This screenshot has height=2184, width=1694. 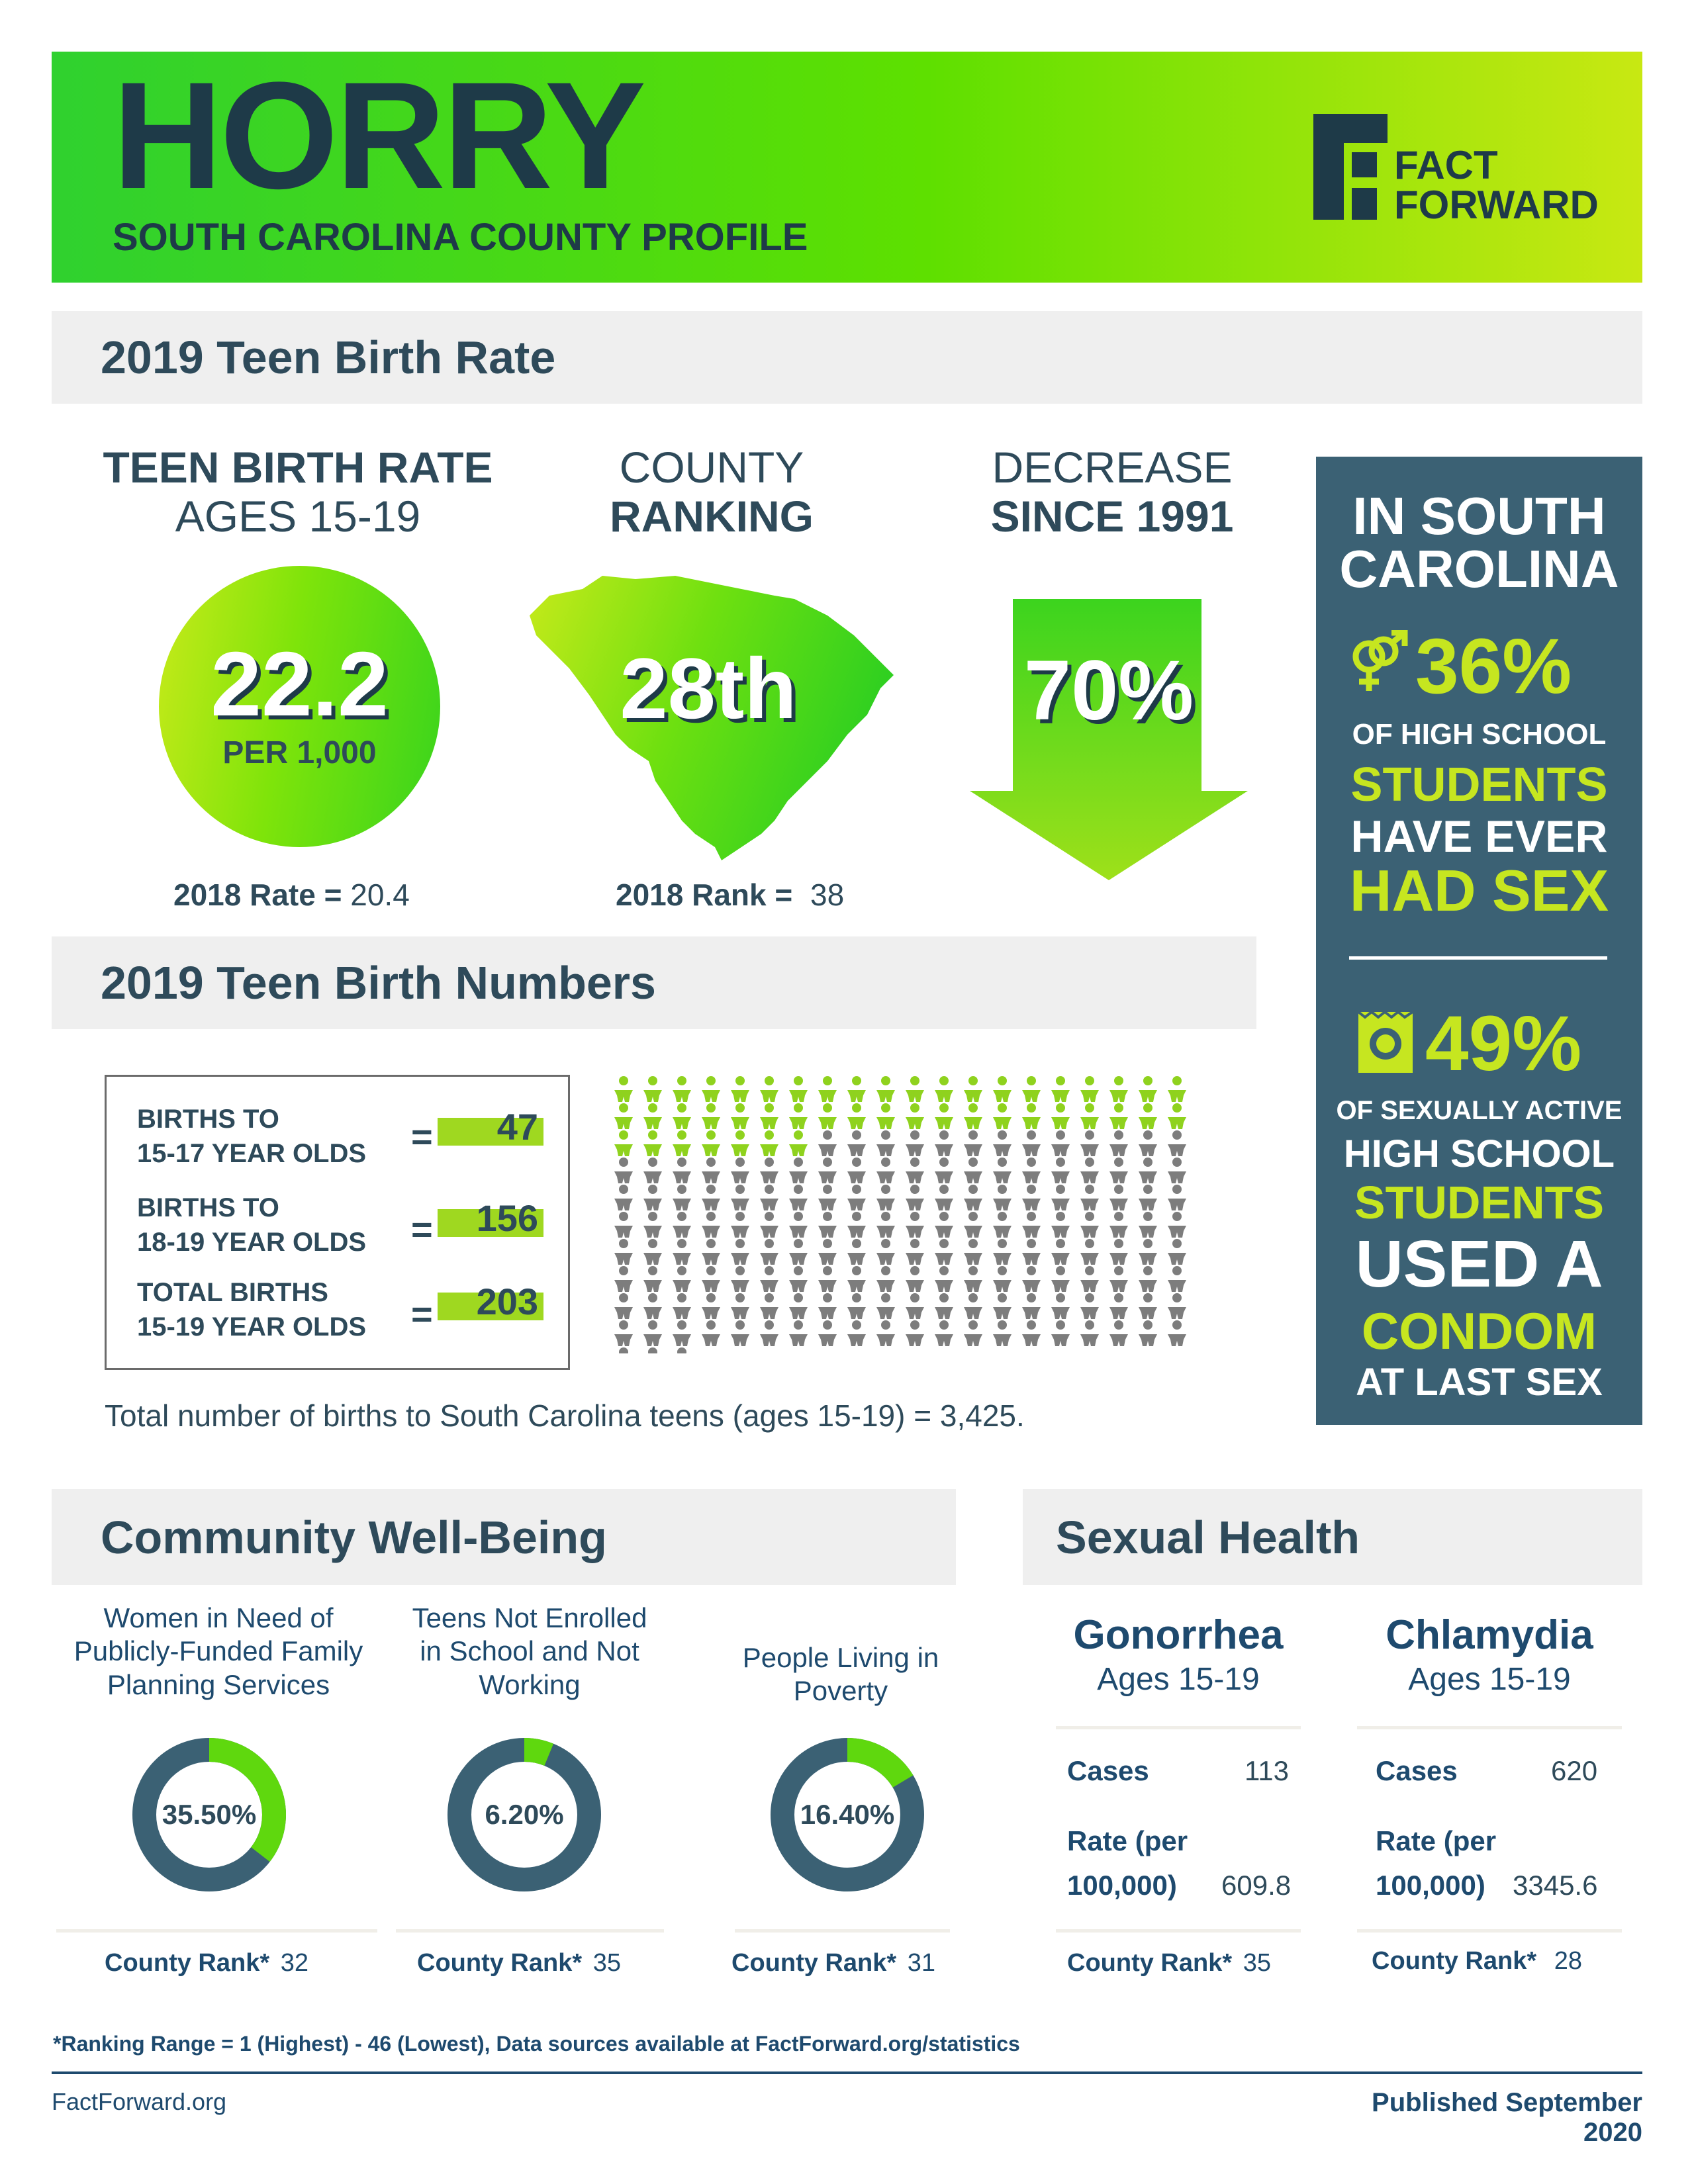 What do you see at coordinates (847, 358) in the screenshot?
I see `teen-birth-rate-header` at bounding box center [847, 358].